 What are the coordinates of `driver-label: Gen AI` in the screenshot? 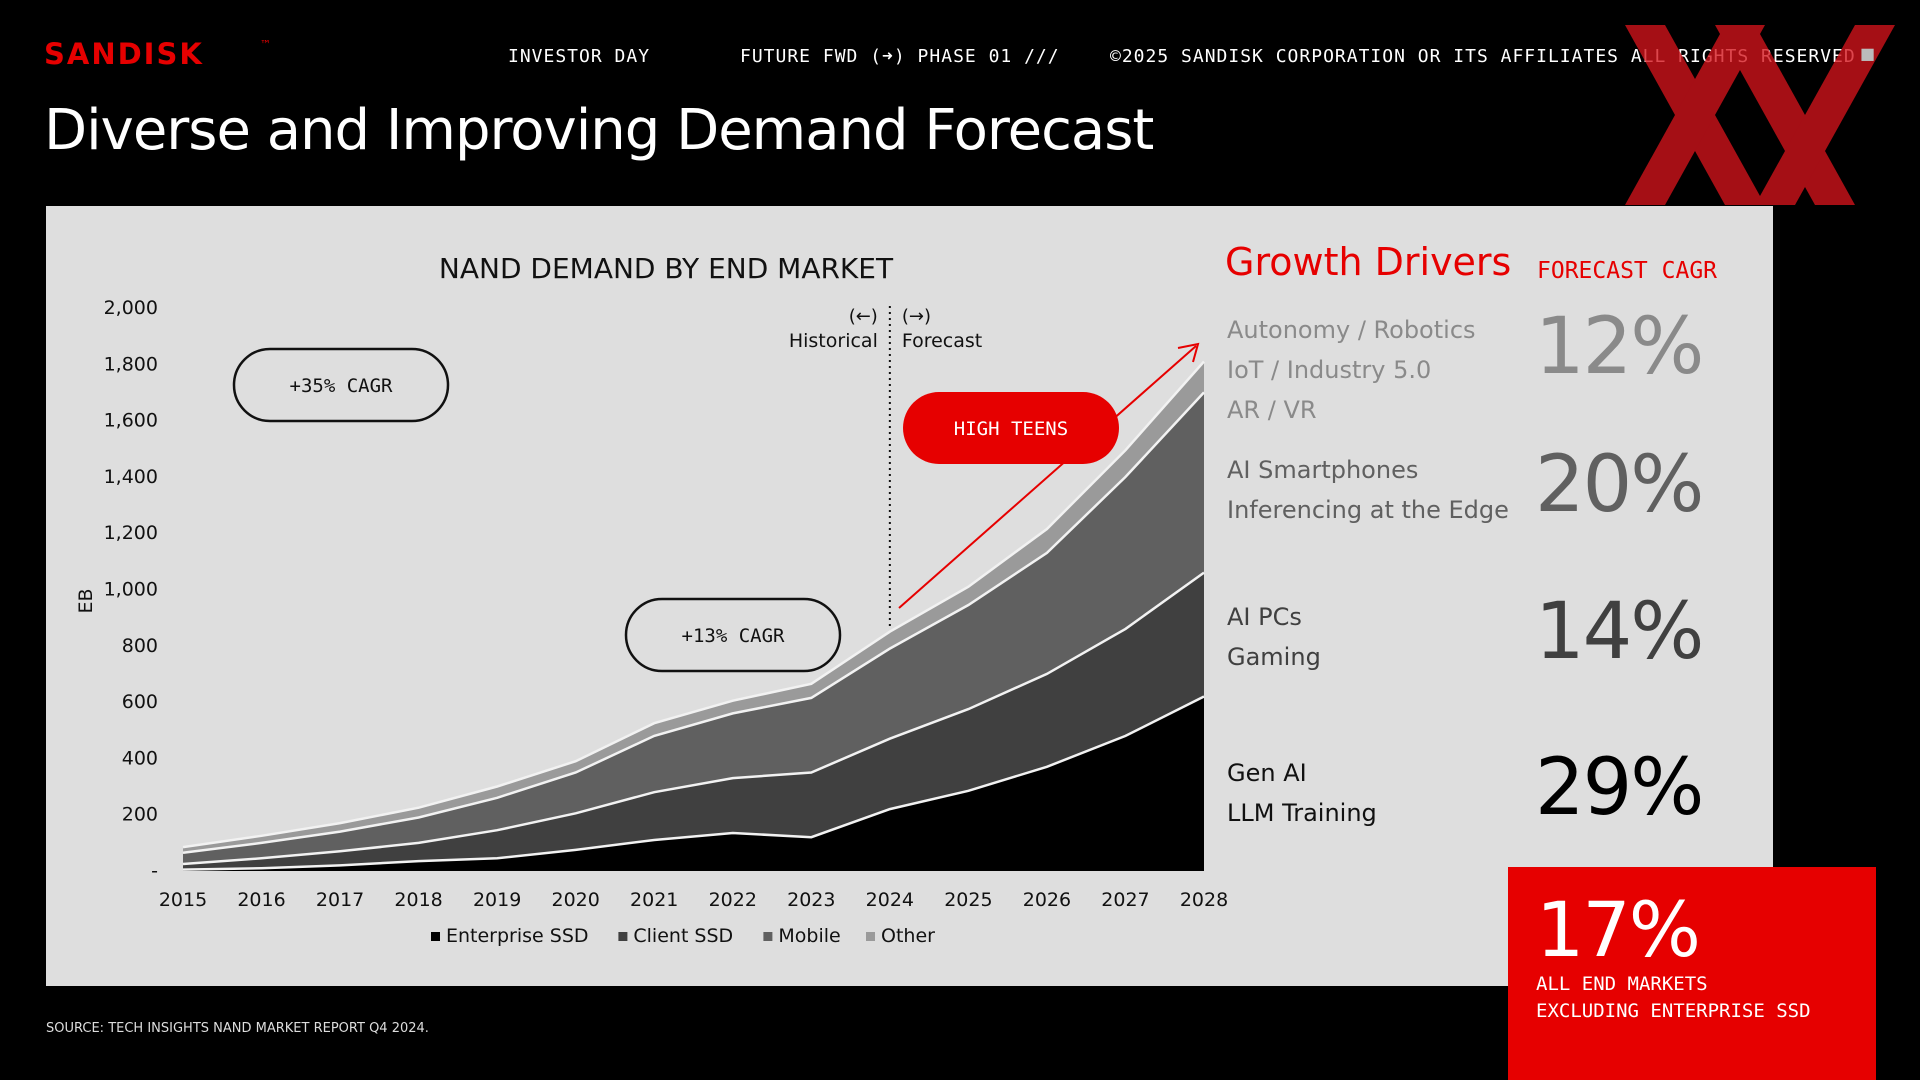 It's located at (1267, 773).